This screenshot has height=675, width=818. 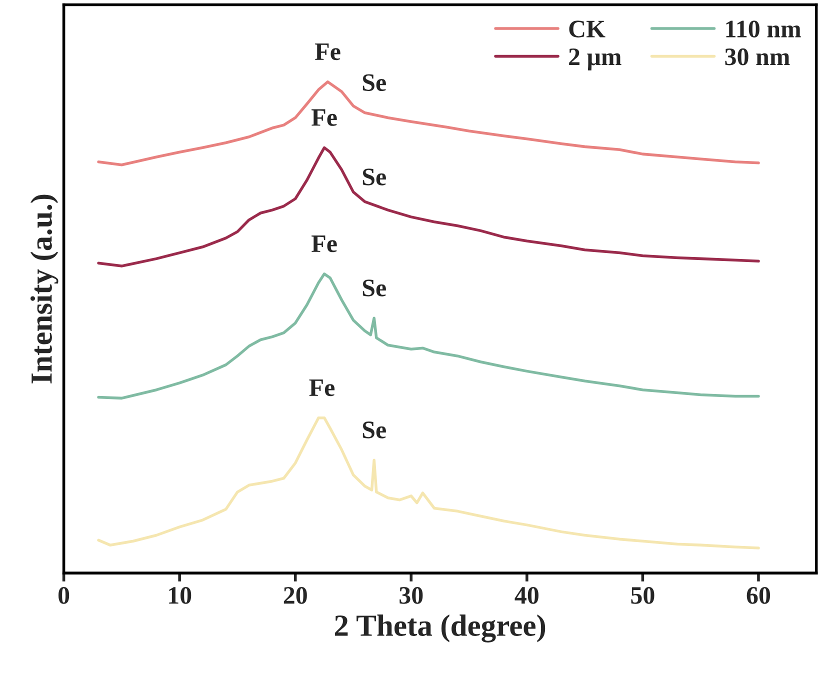 What do you see at coordinates (642, 595) in the screenshot?
I see `x-tick-label: 50` at bounding box center [642, 595].